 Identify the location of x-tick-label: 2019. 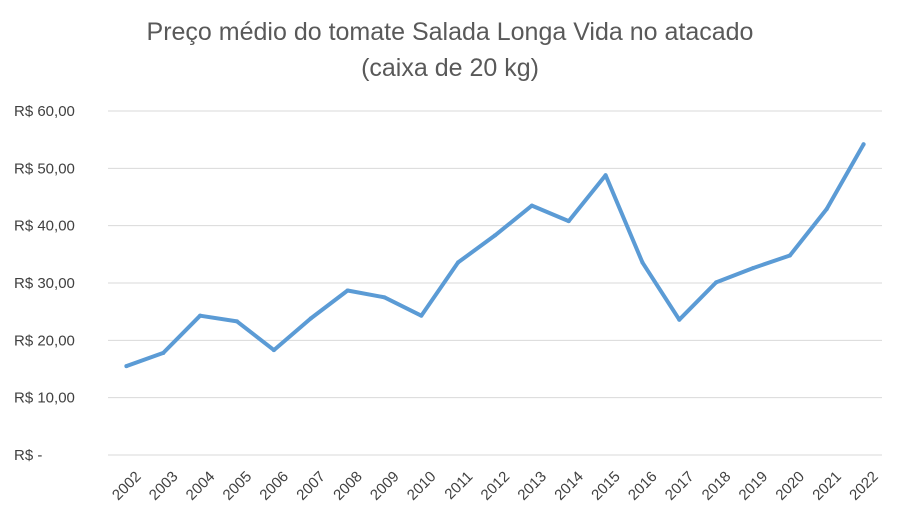
(754, 486).